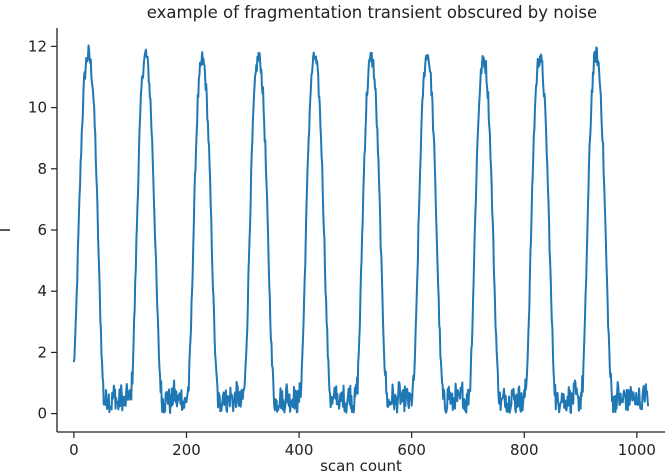 Image resolution: width=666 pixels, height=473 pixels. Describe the element at coordinates (637, 450) in the screenshot. I see `x-tick-label: 1000` at that location.